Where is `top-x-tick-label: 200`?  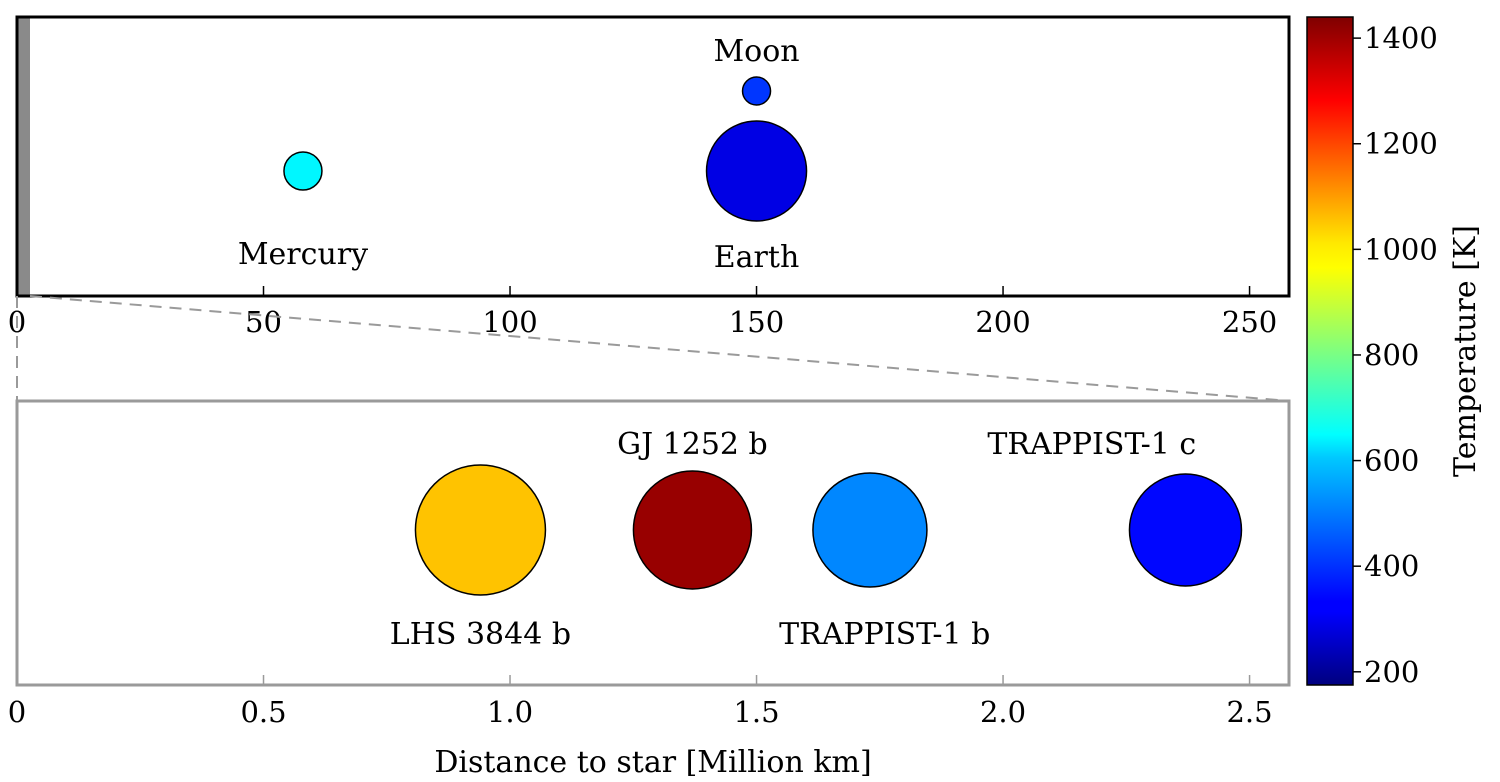 top-x-tick-label: 200 is located at coordinates (1002, 322).